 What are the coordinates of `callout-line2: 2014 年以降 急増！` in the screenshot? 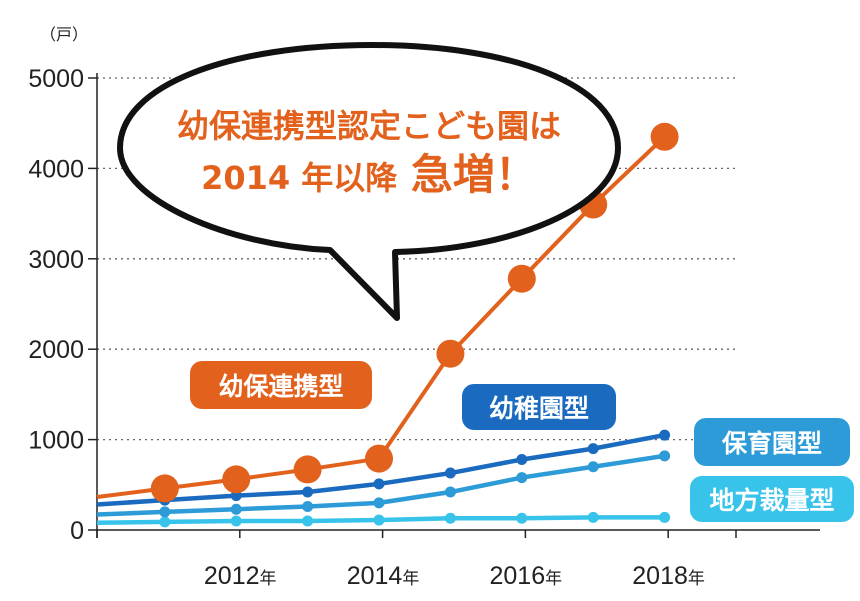 It's located at (369, 174).